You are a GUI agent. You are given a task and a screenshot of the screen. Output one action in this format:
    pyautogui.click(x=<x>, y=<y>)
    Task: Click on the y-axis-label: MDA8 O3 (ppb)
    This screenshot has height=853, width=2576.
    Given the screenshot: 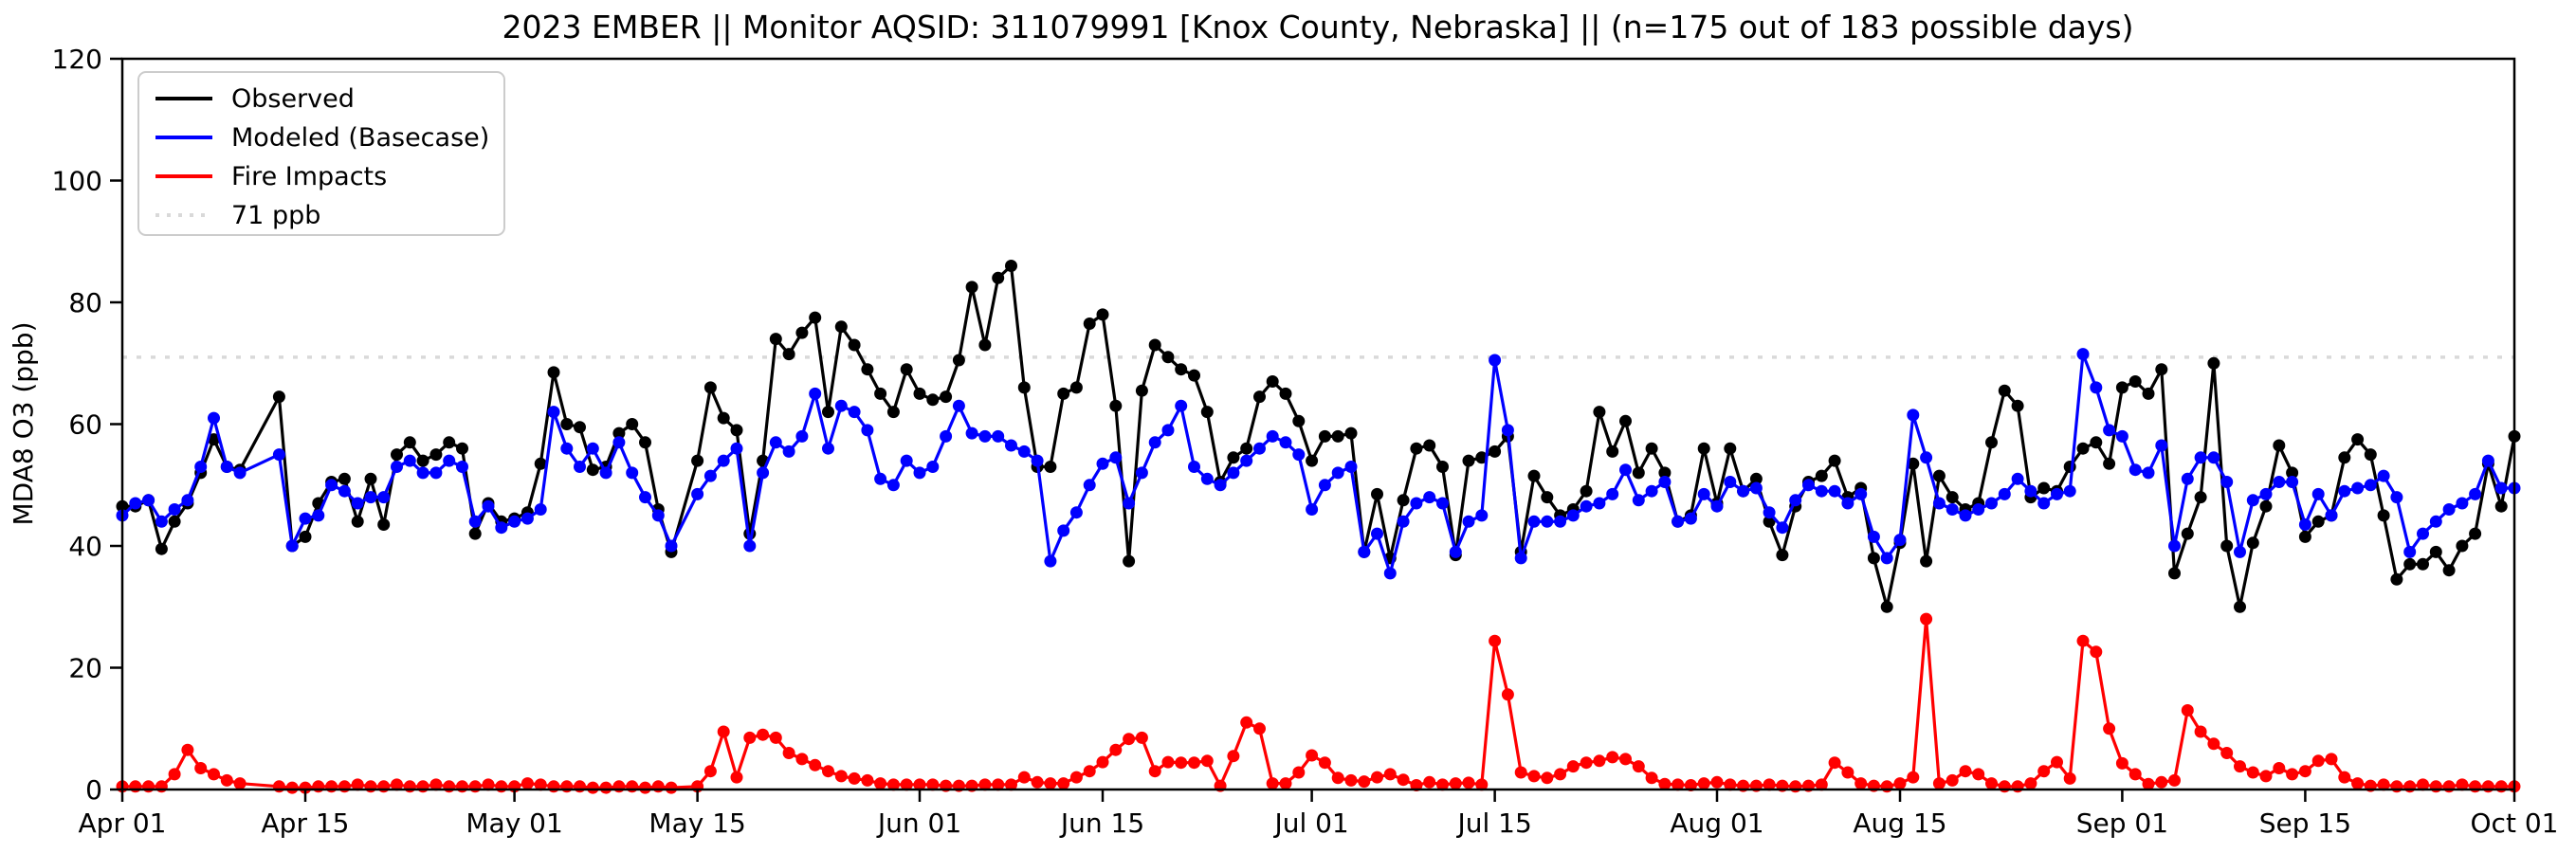 What is the action you would take?
    pyautogui.click(x=23, y=423)
    